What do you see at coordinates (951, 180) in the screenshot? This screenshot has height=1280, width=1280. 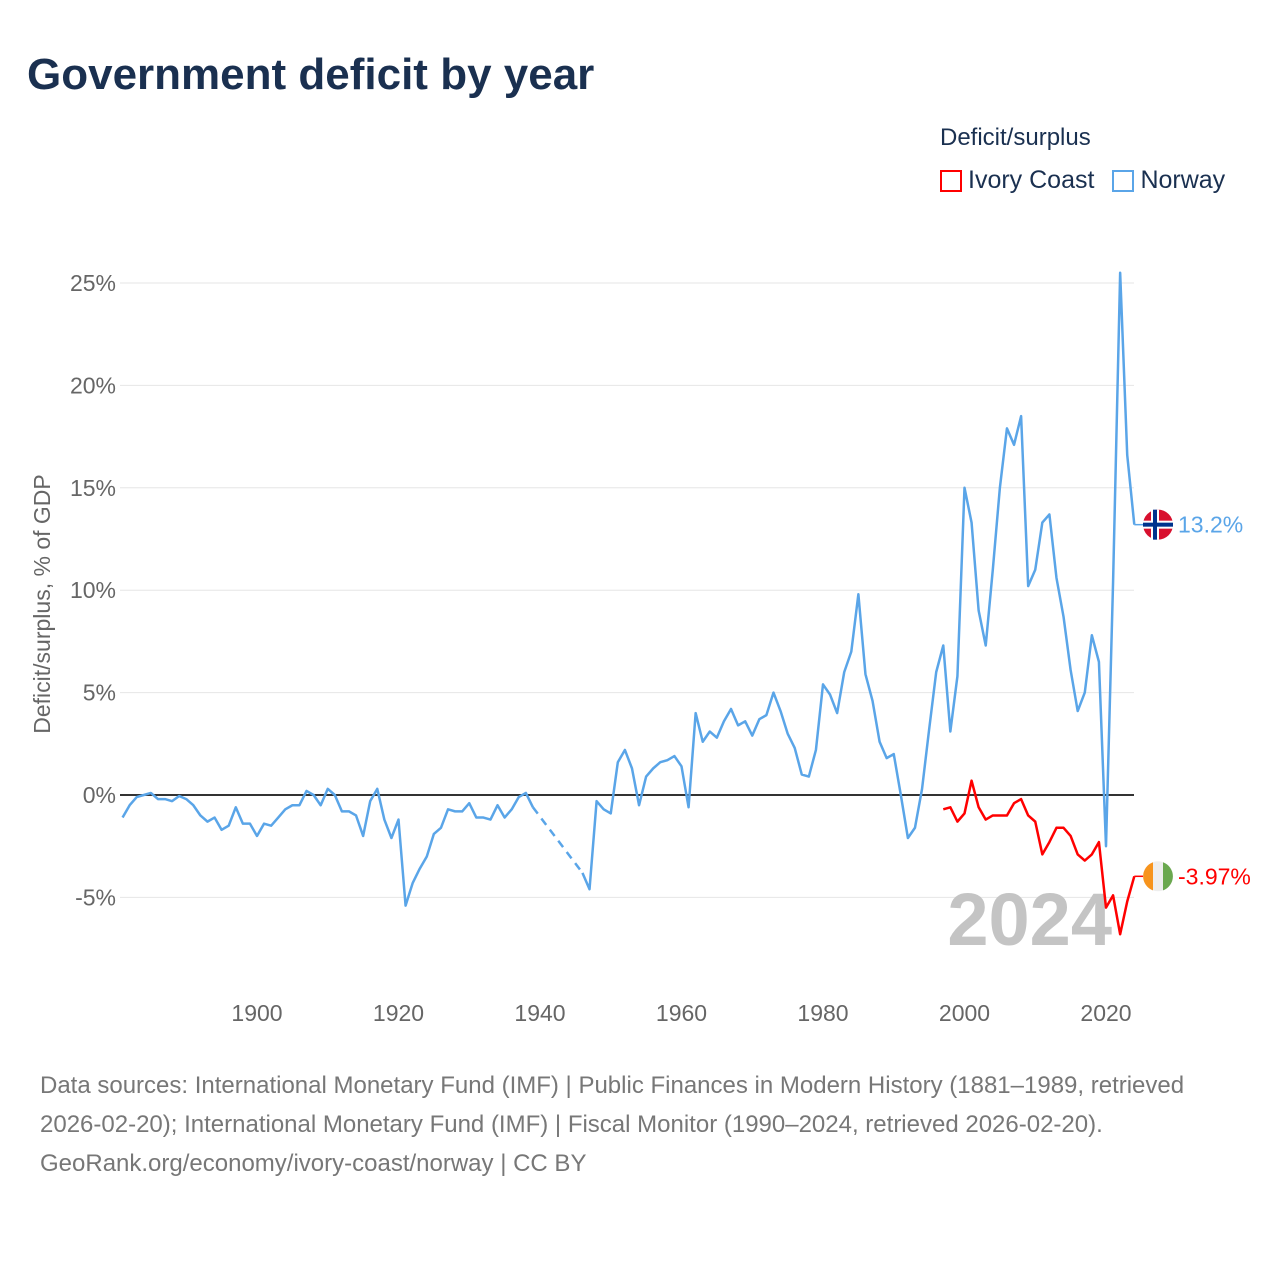 I see `legend-swatch-ivory-coast` at bounding box center [951, 180].